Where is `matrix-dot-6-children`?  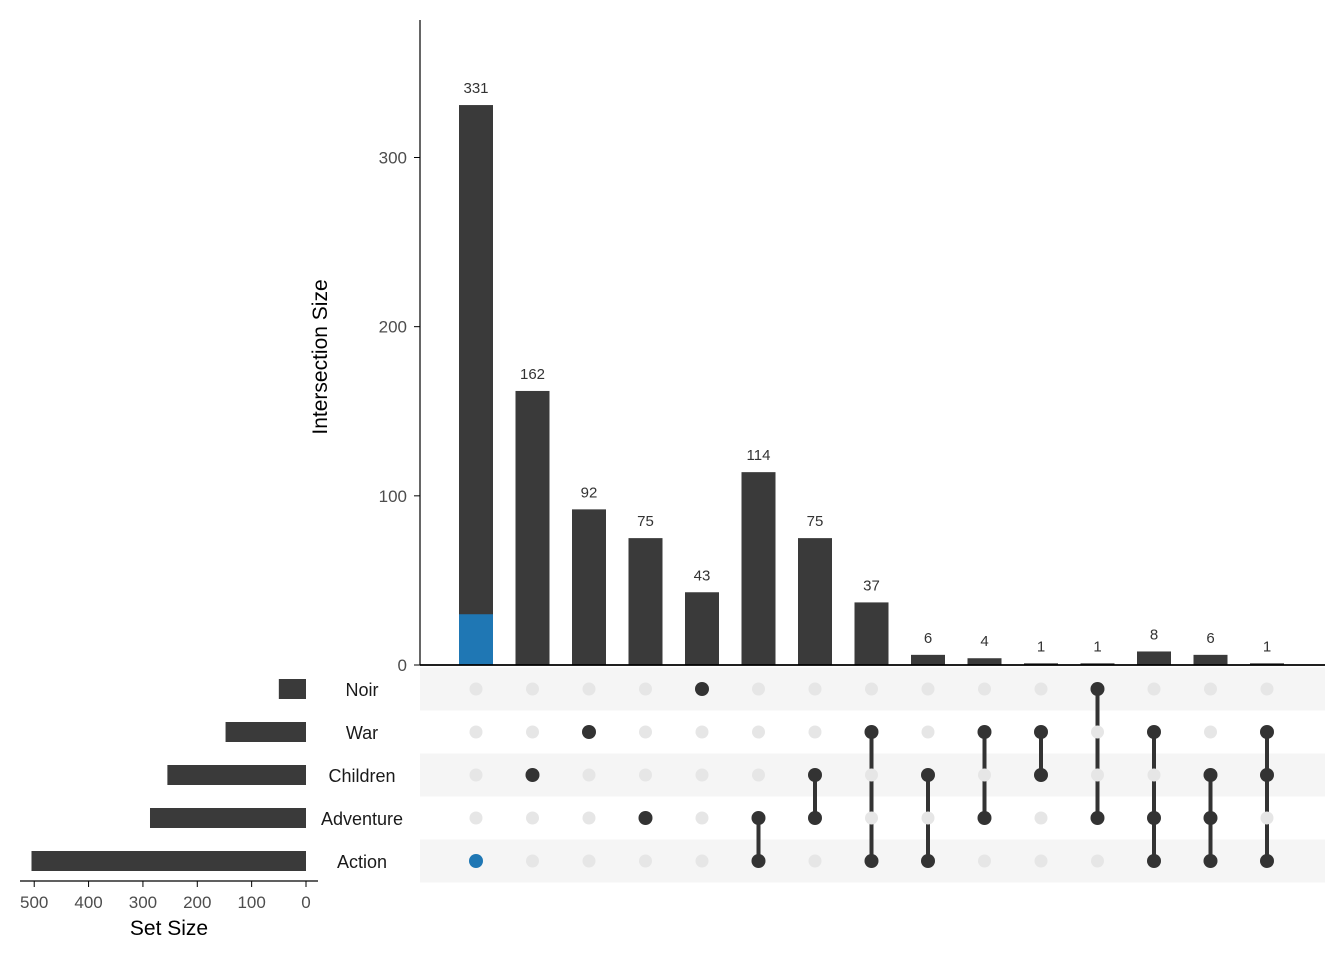 matrix-dot-6-children is located at coordinates (758, 775).